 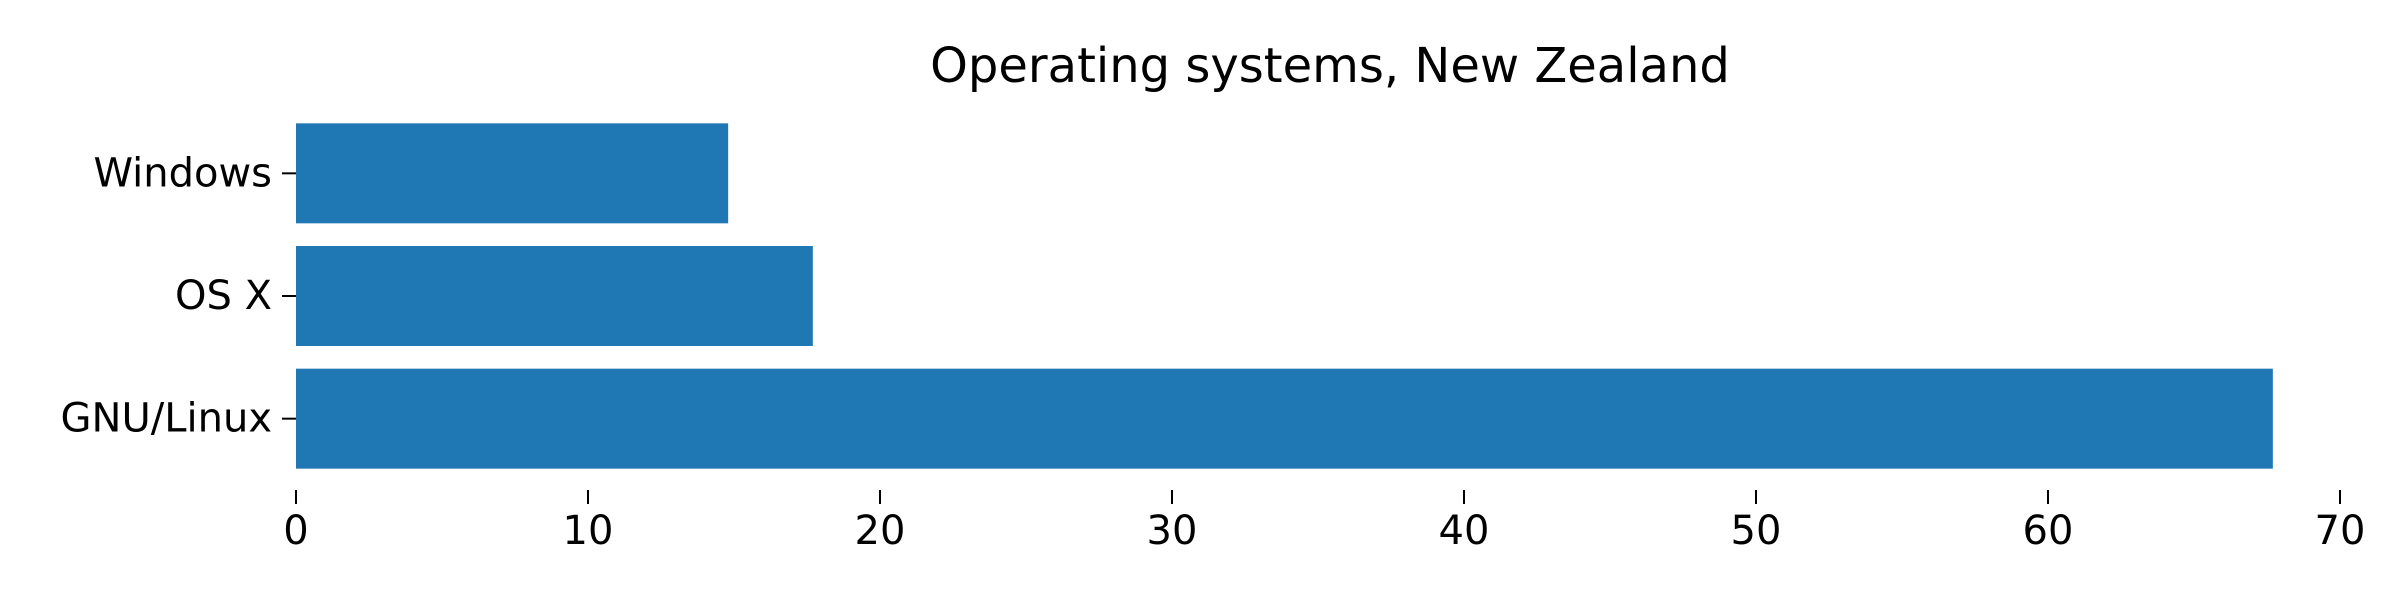 I want to click on y-tick-label: Windows, so click(x=182, y=173).